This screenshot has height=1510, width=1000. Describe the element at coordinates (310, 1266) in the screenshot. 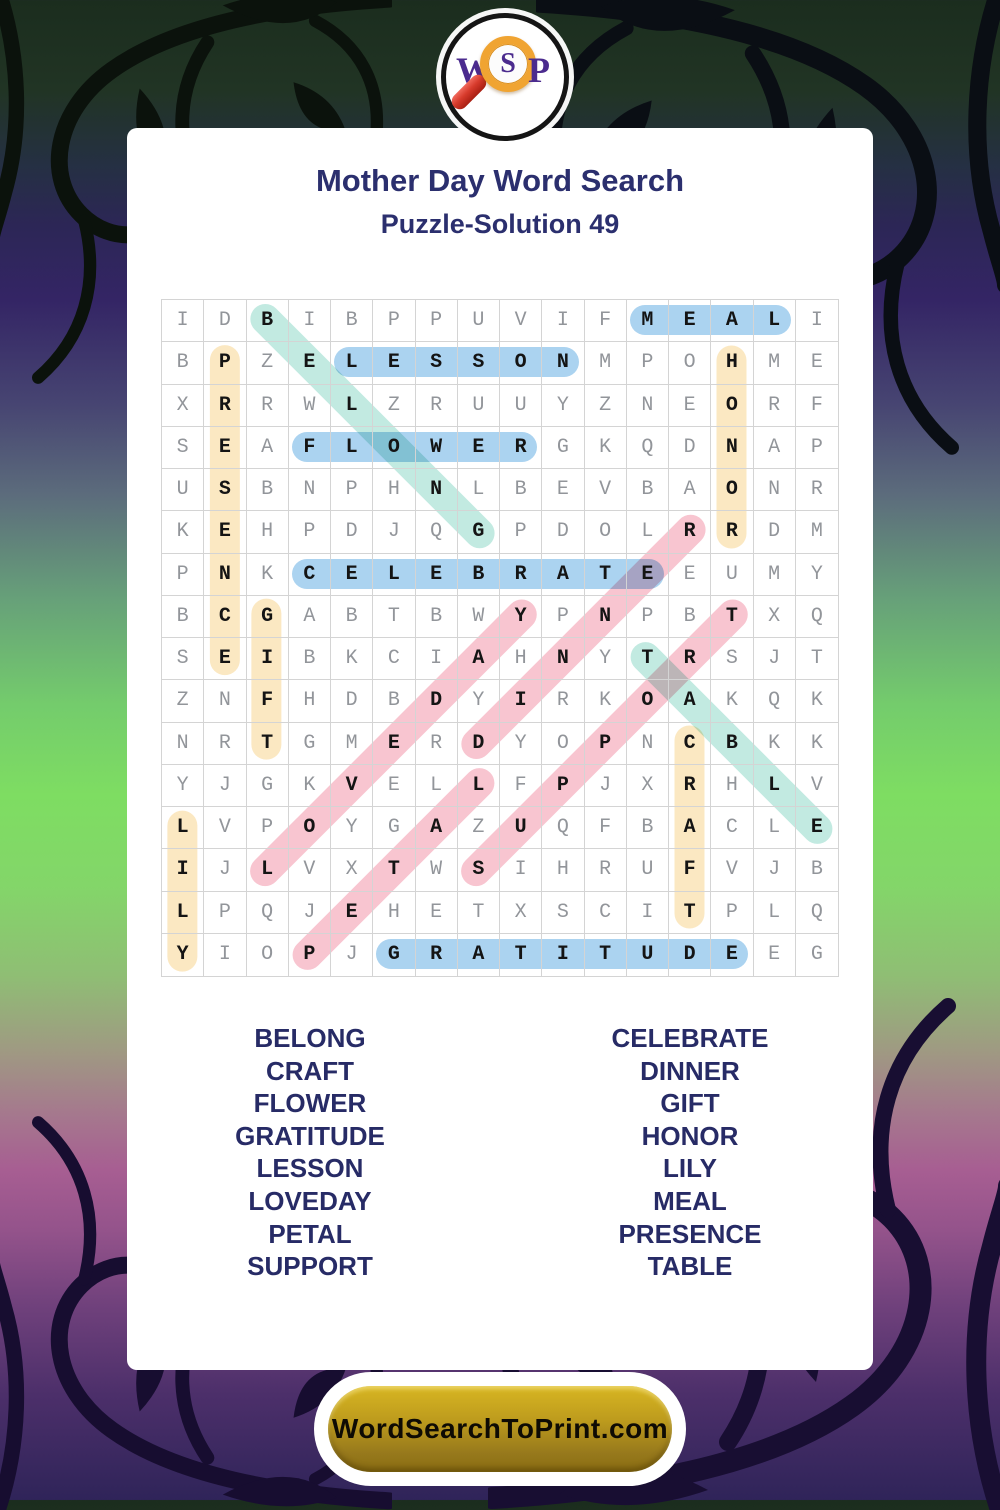

I see `word-list-item: SUPPORT` at that location.